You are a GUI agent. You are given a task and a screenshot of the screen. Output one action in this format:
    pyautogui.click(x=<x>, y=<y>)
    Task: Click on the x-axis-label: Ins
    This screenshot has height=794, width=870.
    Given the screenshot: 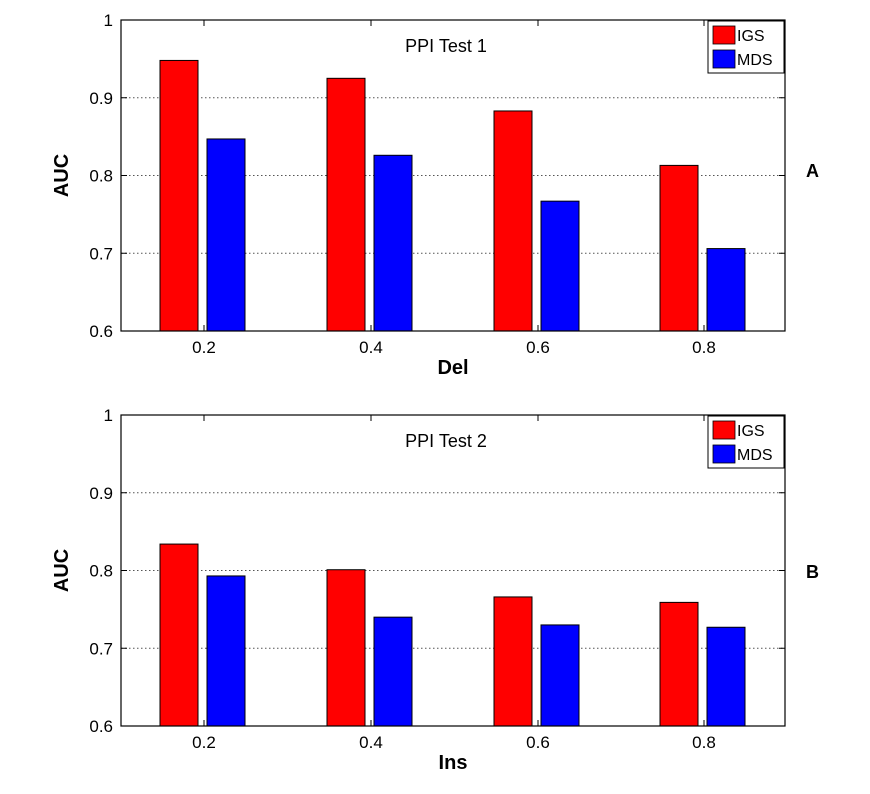 What is the action you would take?
    pyautogui.click(x=453, y=763)
    